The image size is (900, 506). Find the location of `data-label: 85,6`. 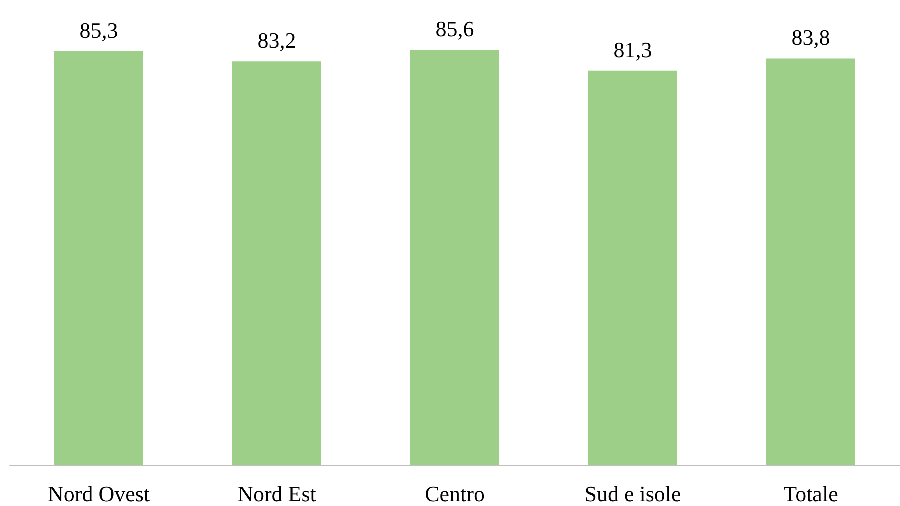

data-label: 85,6 is located at coordinates (455, 29).